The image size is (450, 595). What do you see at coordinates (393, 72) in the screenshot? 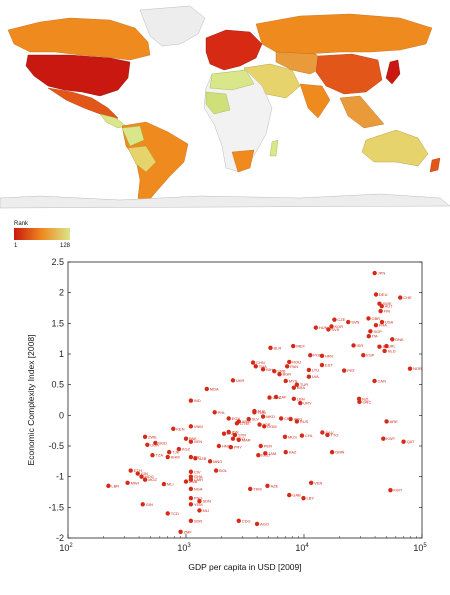
I see `map-region-japan` at bounding box center [393, 72].